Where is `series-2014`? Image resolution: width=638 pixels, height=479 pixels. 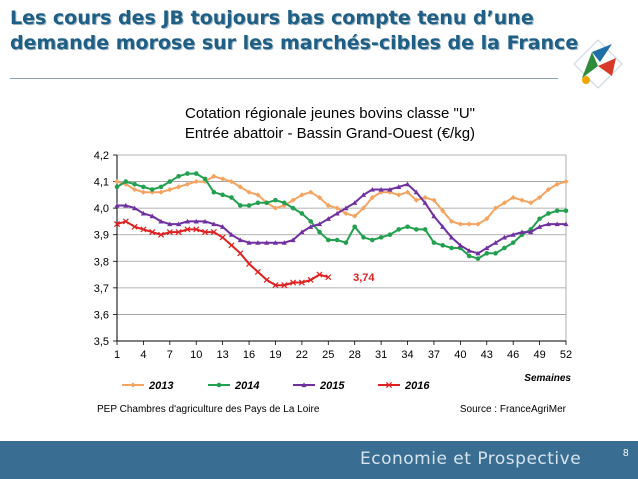 series-2014 is located at coordinates (341, 216).